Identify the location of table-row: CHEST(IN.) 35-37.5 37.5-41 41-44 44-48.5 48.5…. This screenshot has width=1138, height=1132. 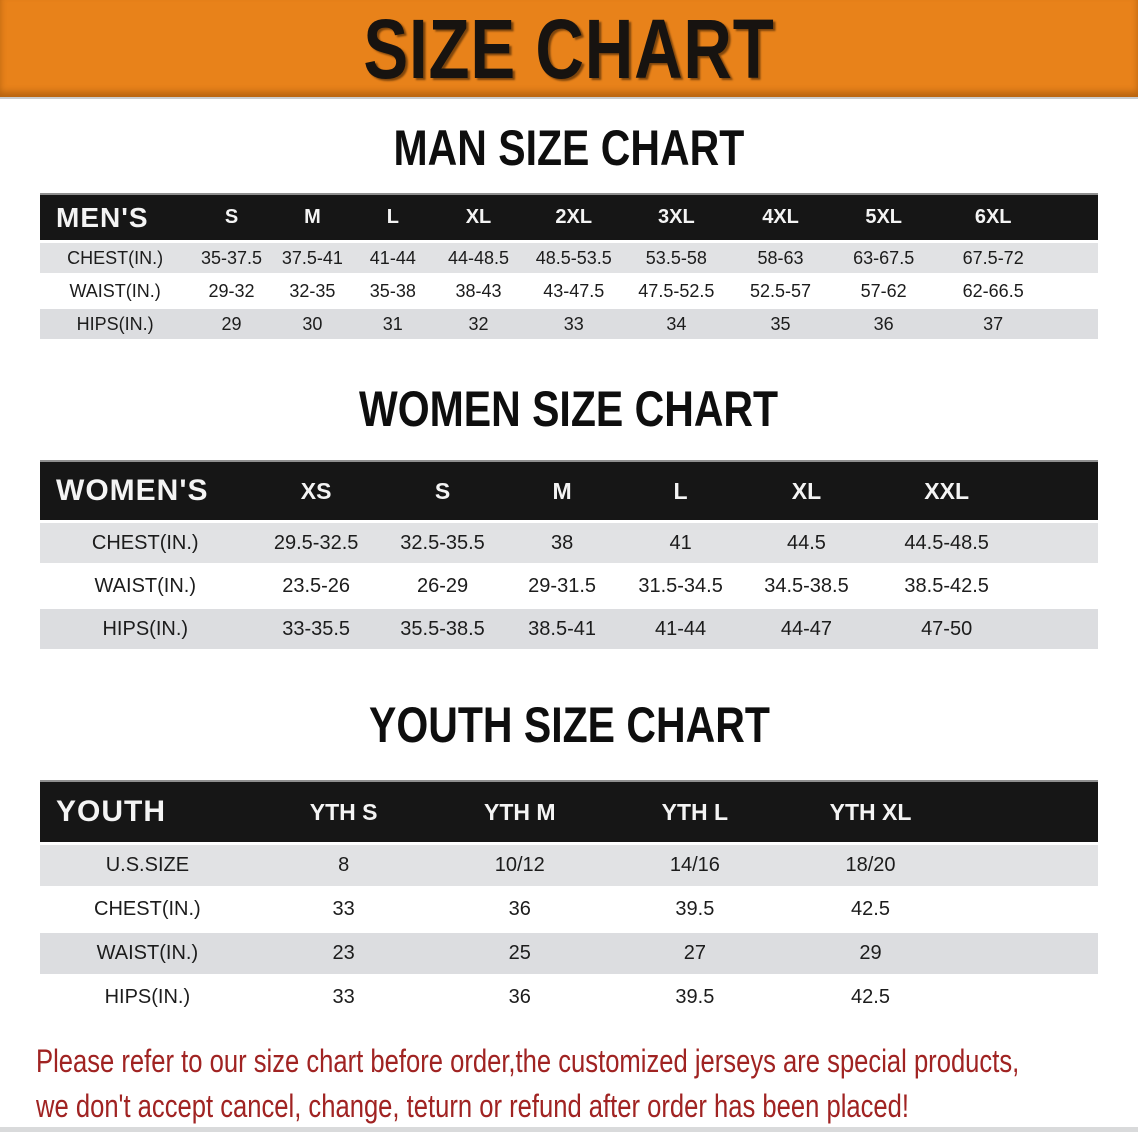
(569, 259).